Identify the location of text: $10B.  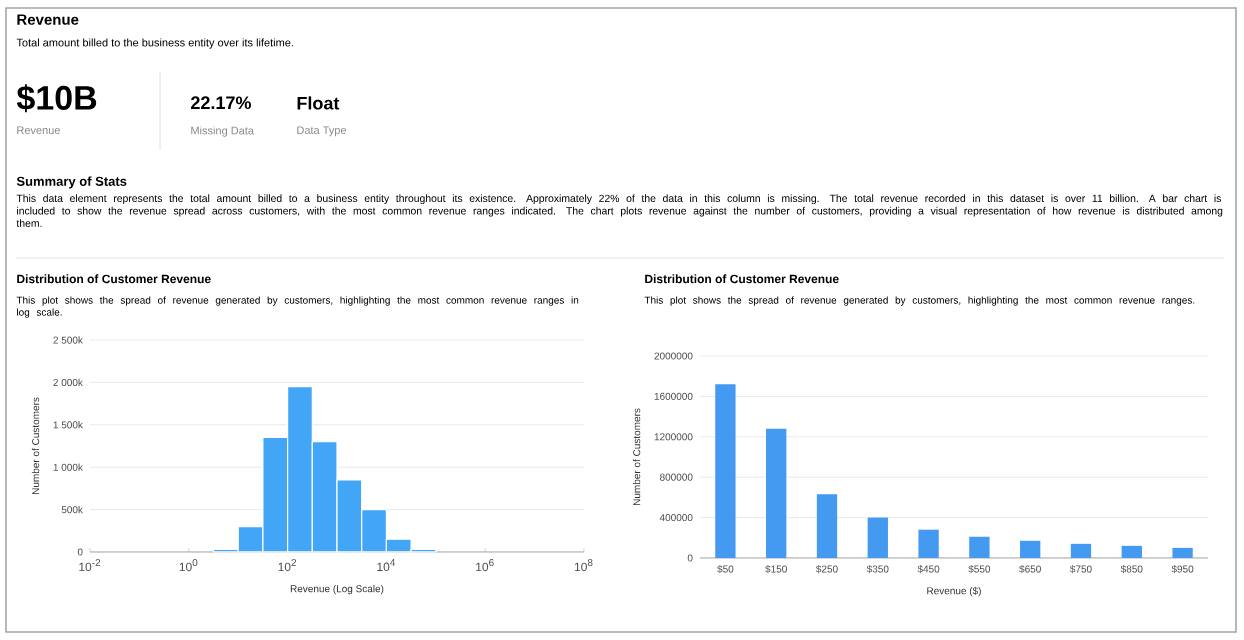
(56, 98).